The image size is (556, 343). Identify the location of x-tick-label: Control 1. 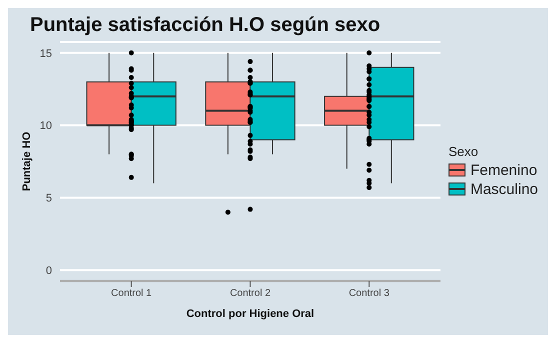
(131, 294).